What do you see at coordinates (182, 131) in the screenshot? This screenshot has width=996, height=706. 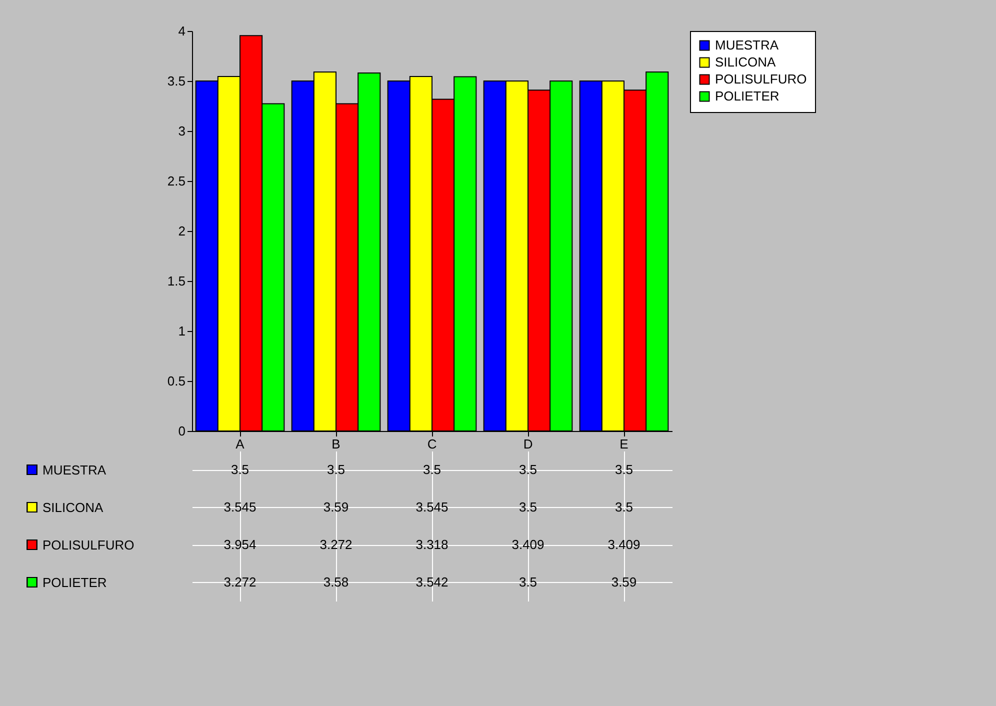 I see `y-tick-label: 3` at bounding box center [182, 131].